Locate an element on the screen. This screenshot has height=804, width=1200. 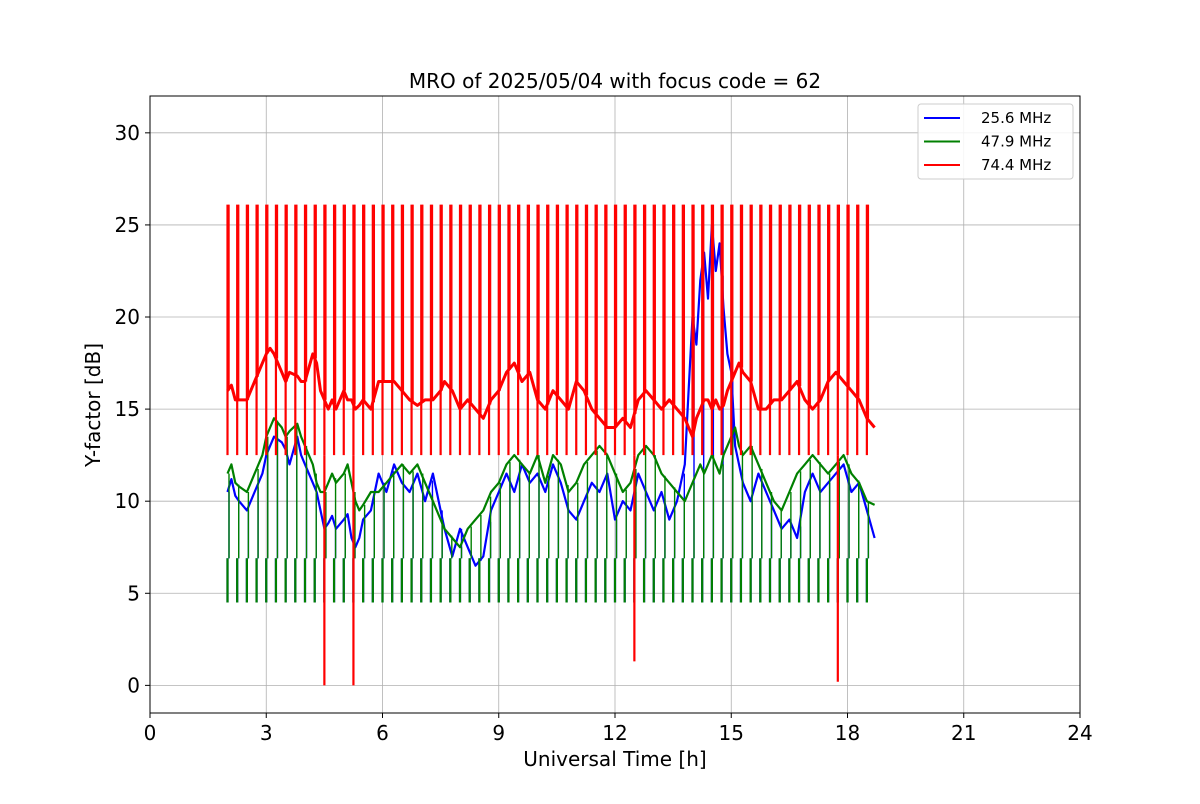
legend-label: 47.9 MHz is located at coordinates (1016, 142).